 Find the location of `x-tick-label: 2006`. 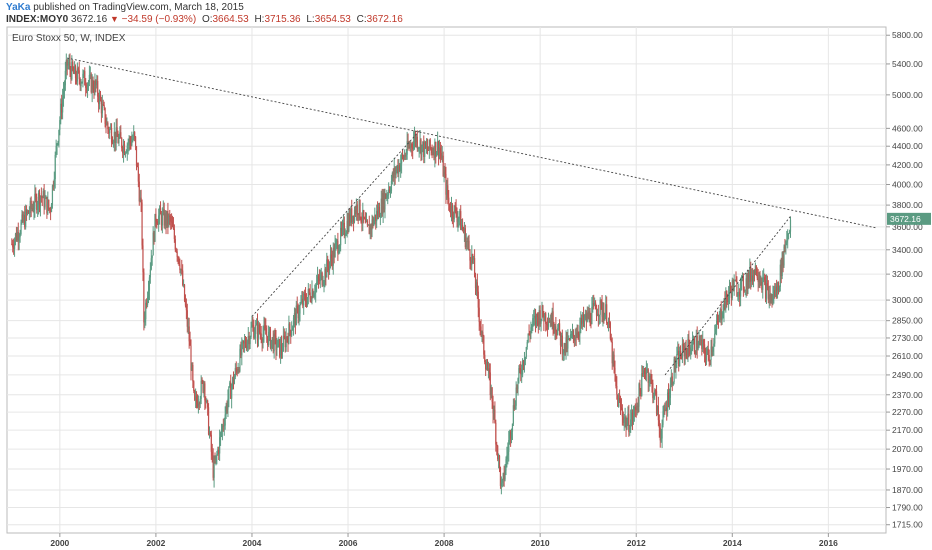

x-tick-label: 2006 is located at coordinates (348, 543).